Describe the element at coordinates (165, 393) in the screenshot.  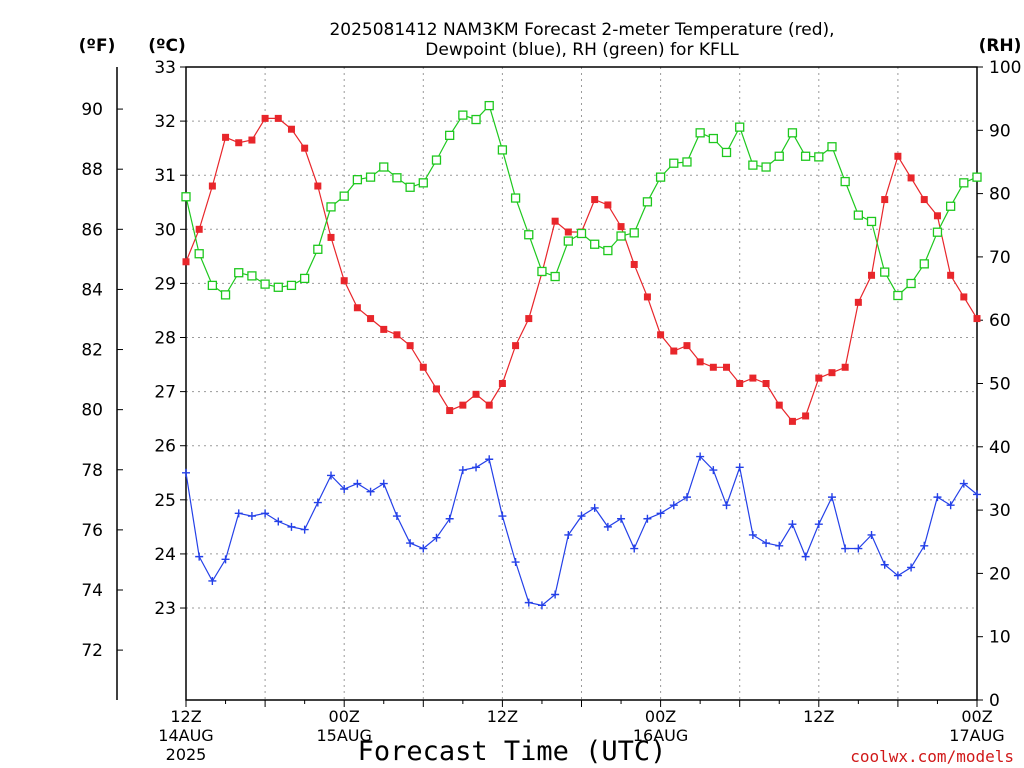
I see `celsius-tick-label: 27` at that location.